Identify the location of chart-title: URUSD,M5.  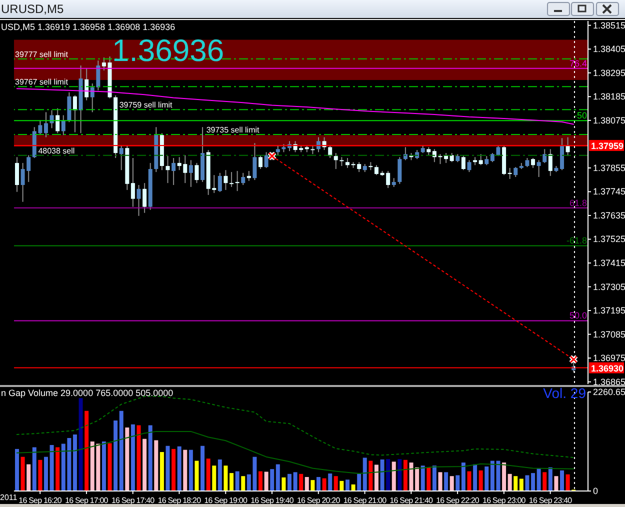
(32, 9).